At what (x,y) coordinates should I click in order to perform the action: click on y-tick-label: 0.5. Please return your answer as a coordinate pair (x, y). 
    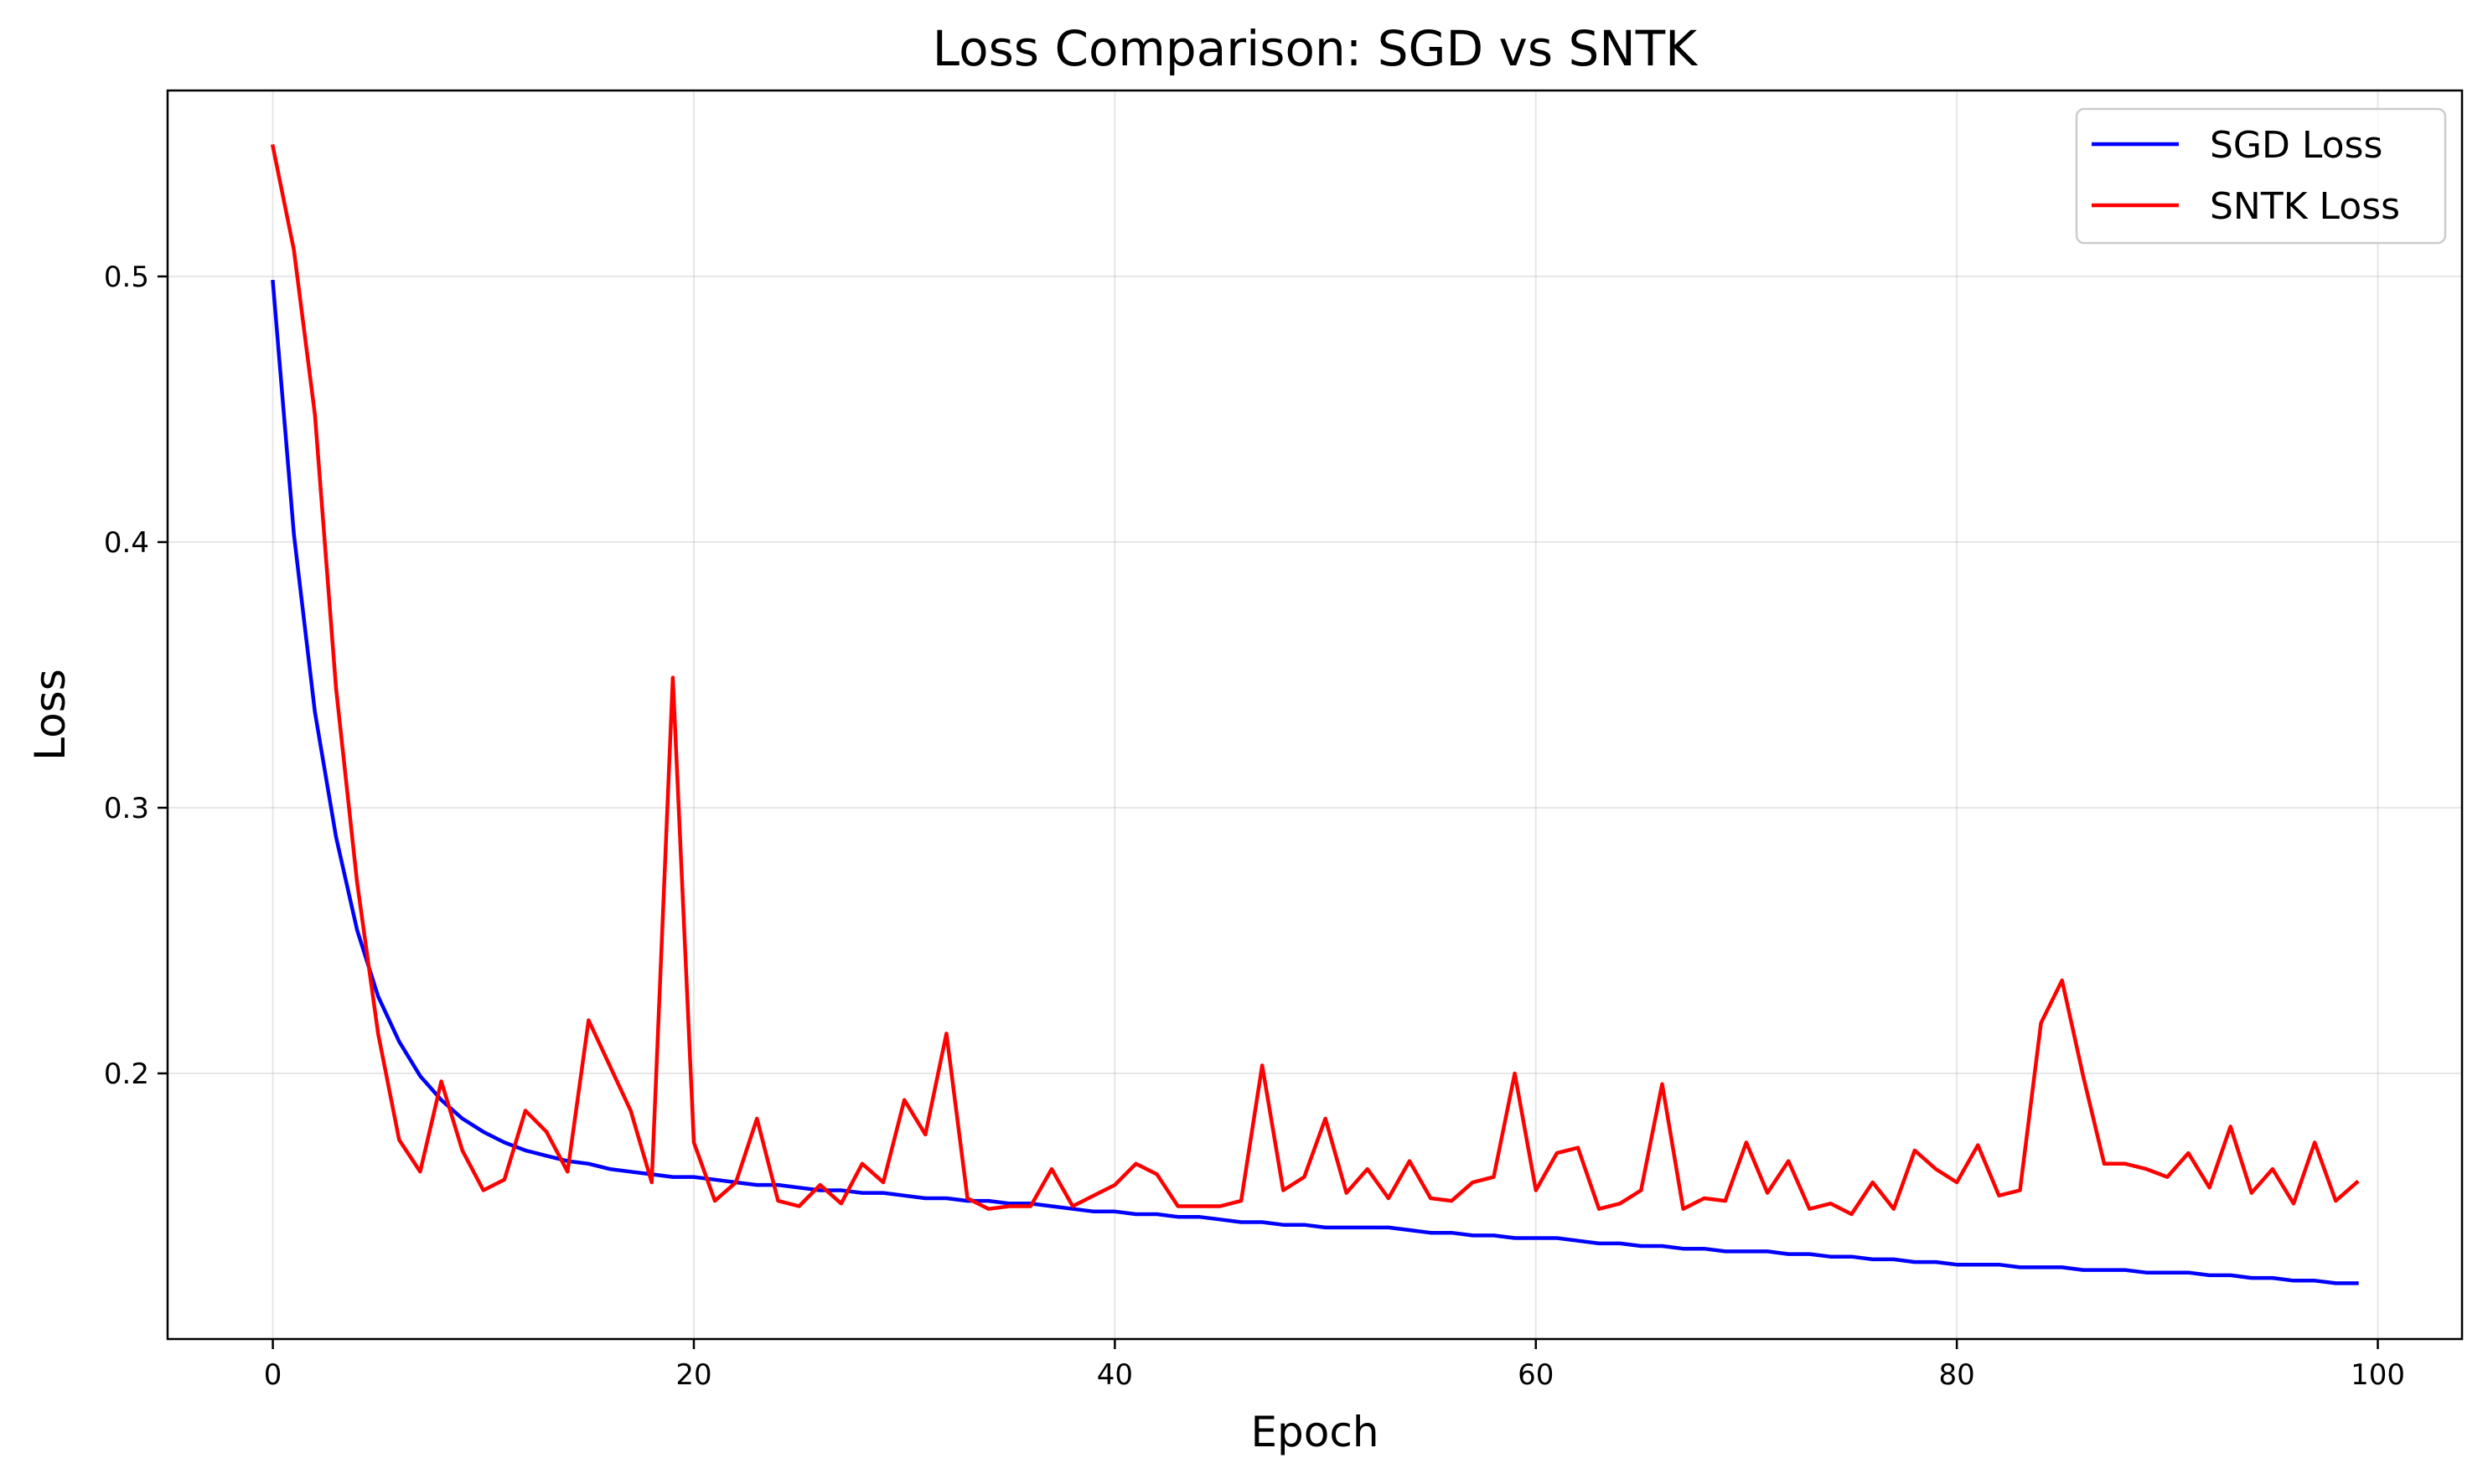
    Looking at the image, I should click on (126, 277).